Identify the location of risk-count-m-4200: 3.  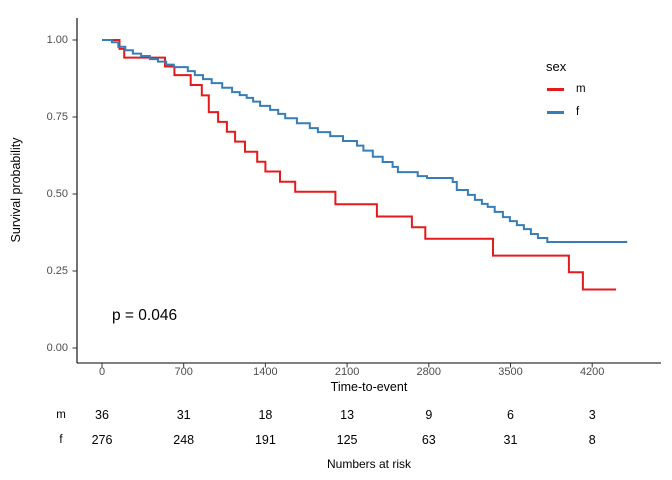
(592, 415).